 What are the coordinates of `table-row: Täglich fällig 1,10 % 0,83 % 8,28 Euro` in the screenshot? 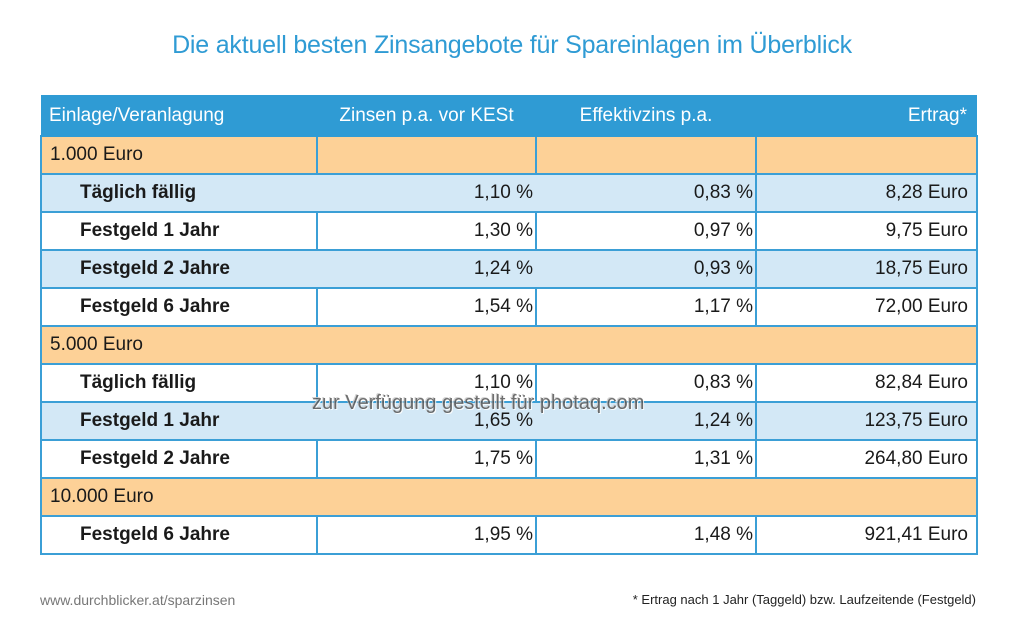 It's located at (509, 193).